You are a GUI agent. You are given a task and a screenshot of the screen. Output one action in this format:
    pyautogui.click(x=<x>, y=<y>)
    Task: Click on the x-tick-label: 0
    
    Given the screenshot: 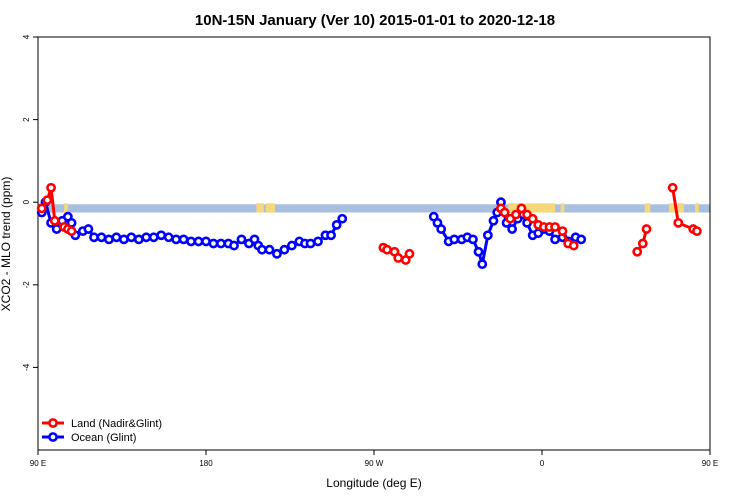 What is the action you would take?
    pyautogui.click(x=542, y=463)
    